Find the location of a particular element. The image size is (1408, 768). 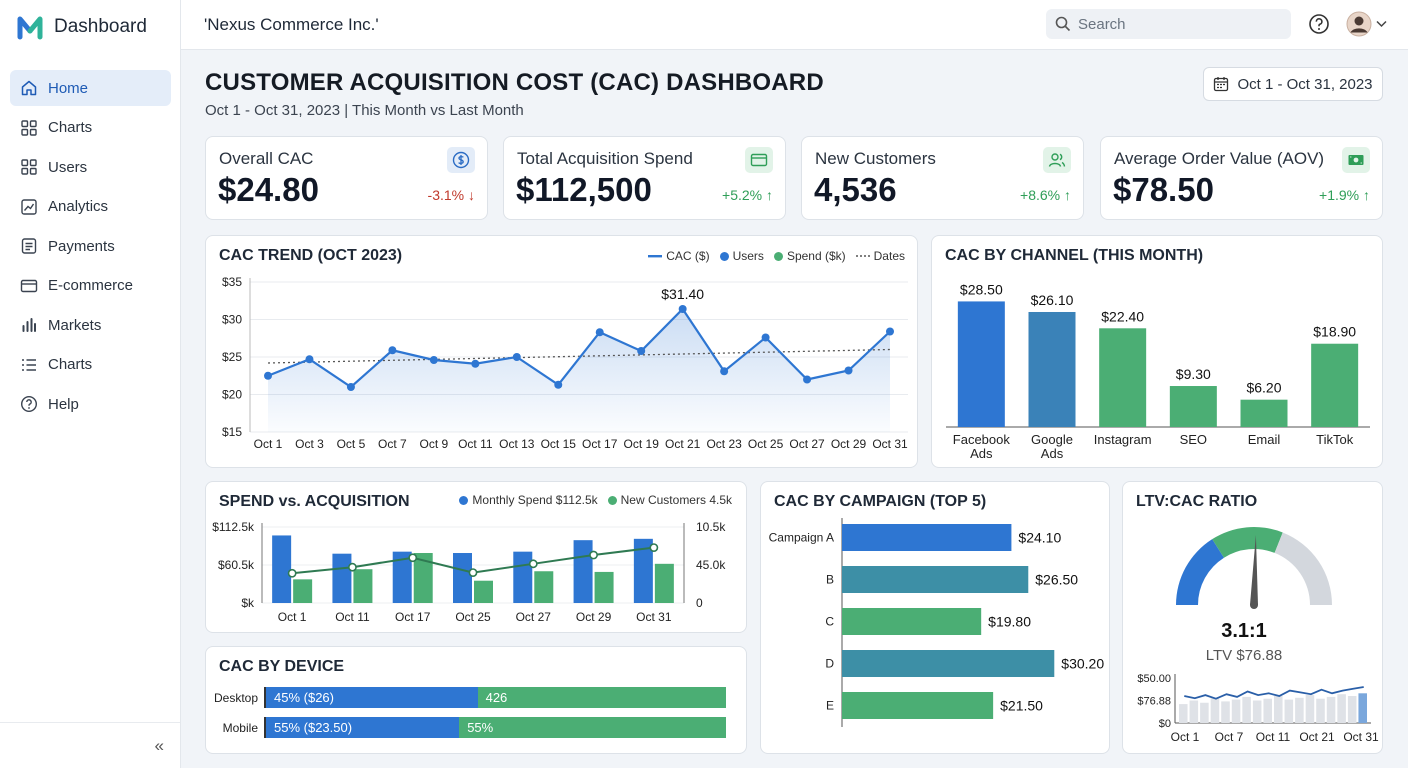

search-box is located at coordinates (1168, 24).